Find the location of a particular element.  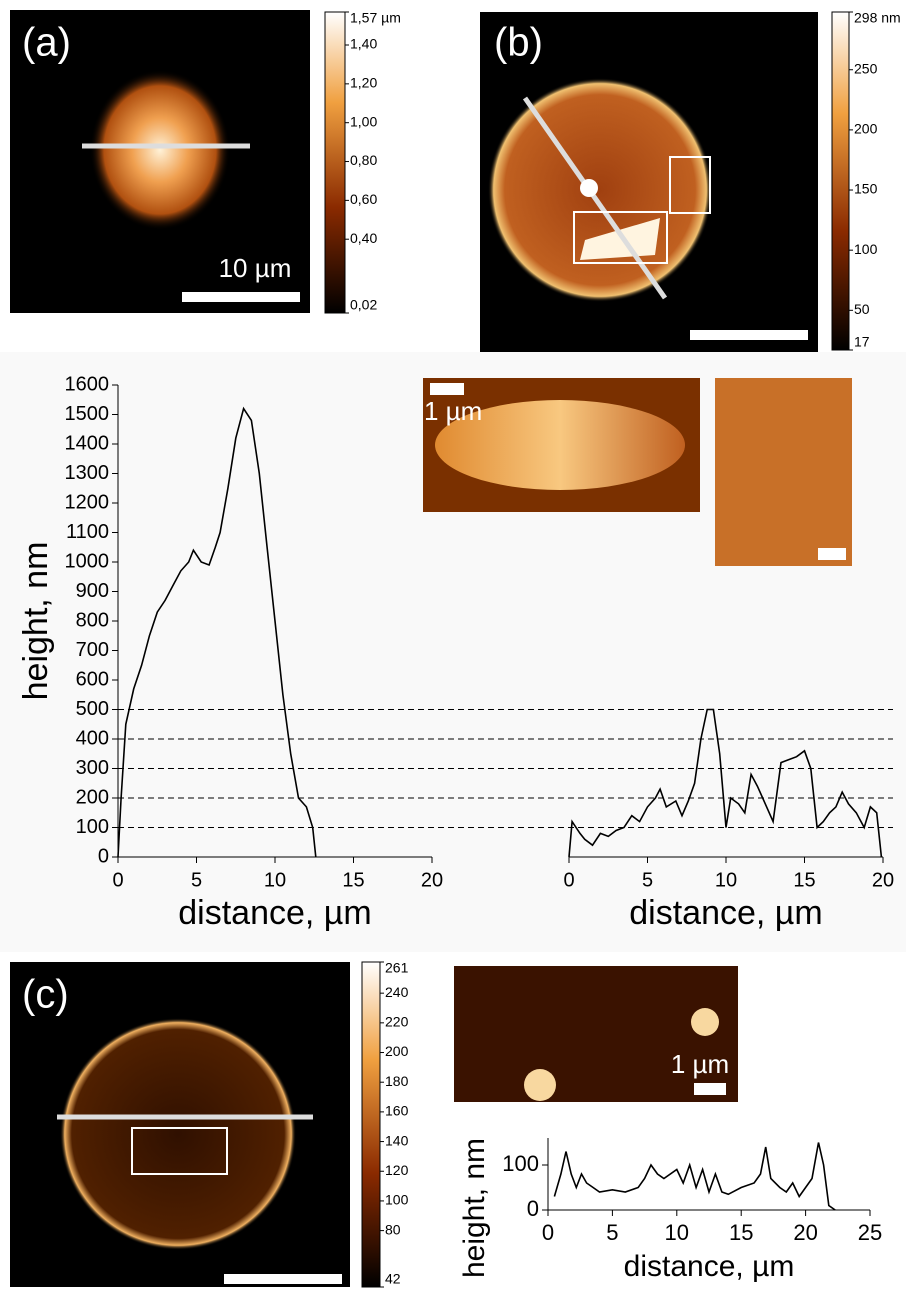

y-tick-label: 1000 is located at coordinates (87, 561).